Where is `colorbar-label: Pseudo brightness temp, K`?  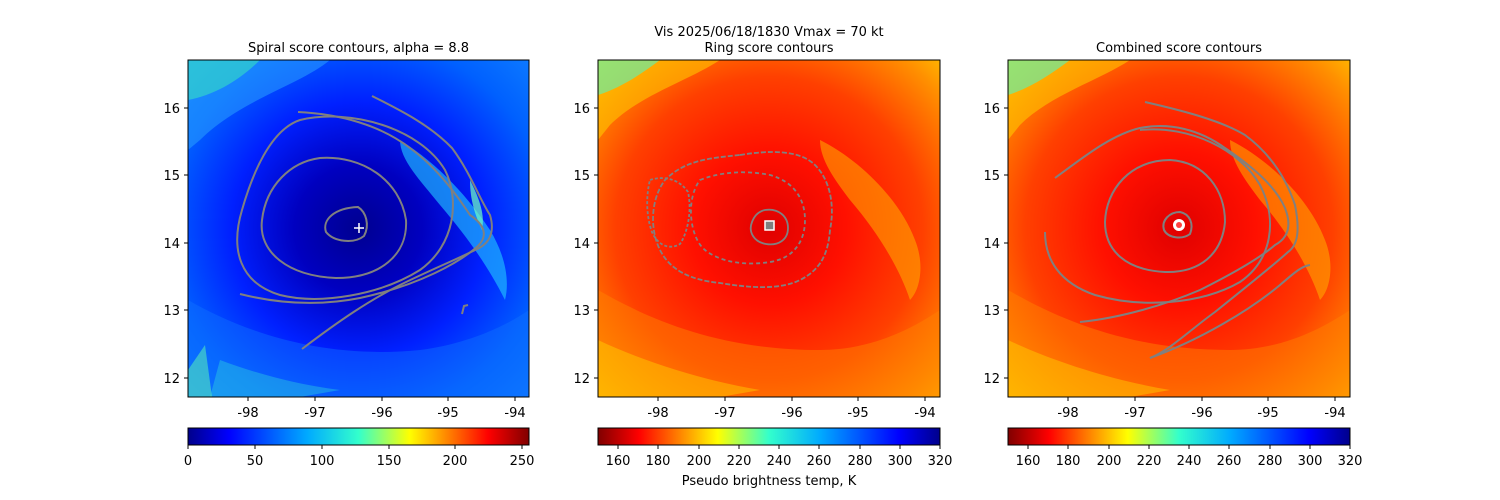 colorbar-label: Pseudo brightness temp, K is located at coordinates (769, 481).